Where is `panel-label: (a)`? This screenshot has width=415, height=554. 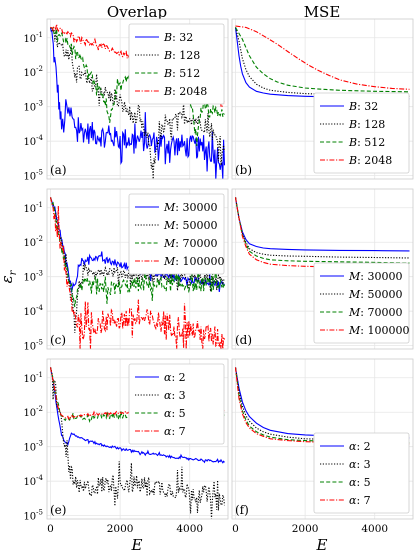
panel-label: (a) is located at coordinates (58, 170).